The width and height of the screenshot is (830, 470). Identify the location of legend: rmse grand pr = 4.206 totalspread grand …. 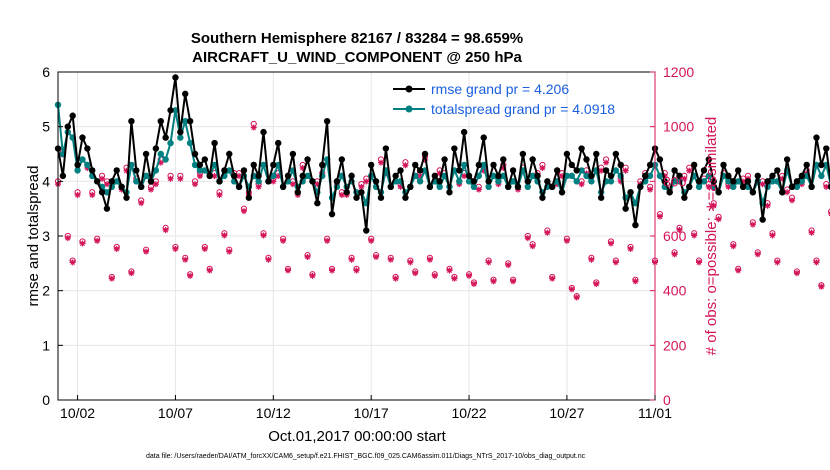
(504, 99).